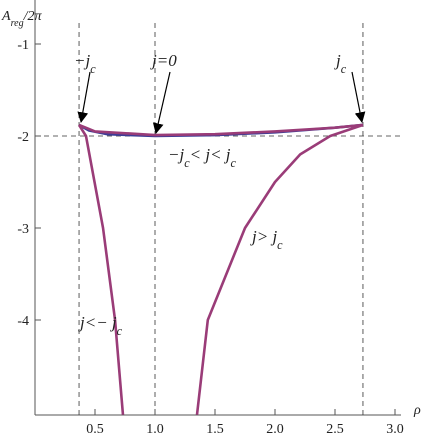  I want to click on annotation-part: j, so click(337, 60).